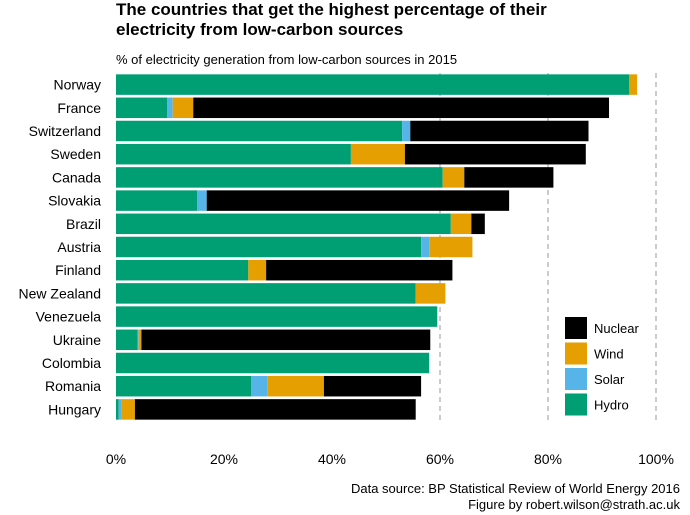 This screenshot has height=515, width=690. Describe the element at coordinates (279, 177) in the screenshot. I see `bar-canada-hydro` at that location.